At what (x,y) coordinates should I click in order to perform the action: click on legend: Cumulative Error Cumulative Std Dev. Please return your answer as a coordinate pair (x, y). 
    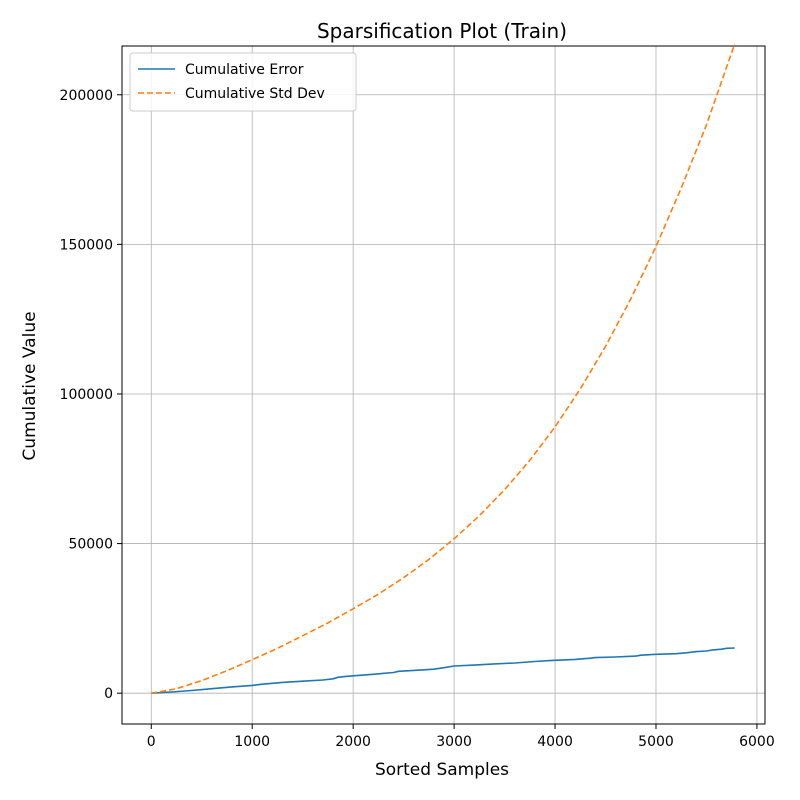
    Looking at the image, I should click on (243, 82).